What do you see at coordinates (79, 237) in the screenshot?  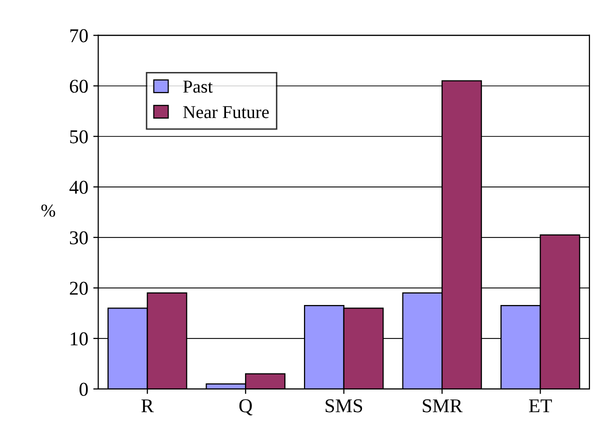 I see `y-tick-label: 30` at bounding box center [79, 237].